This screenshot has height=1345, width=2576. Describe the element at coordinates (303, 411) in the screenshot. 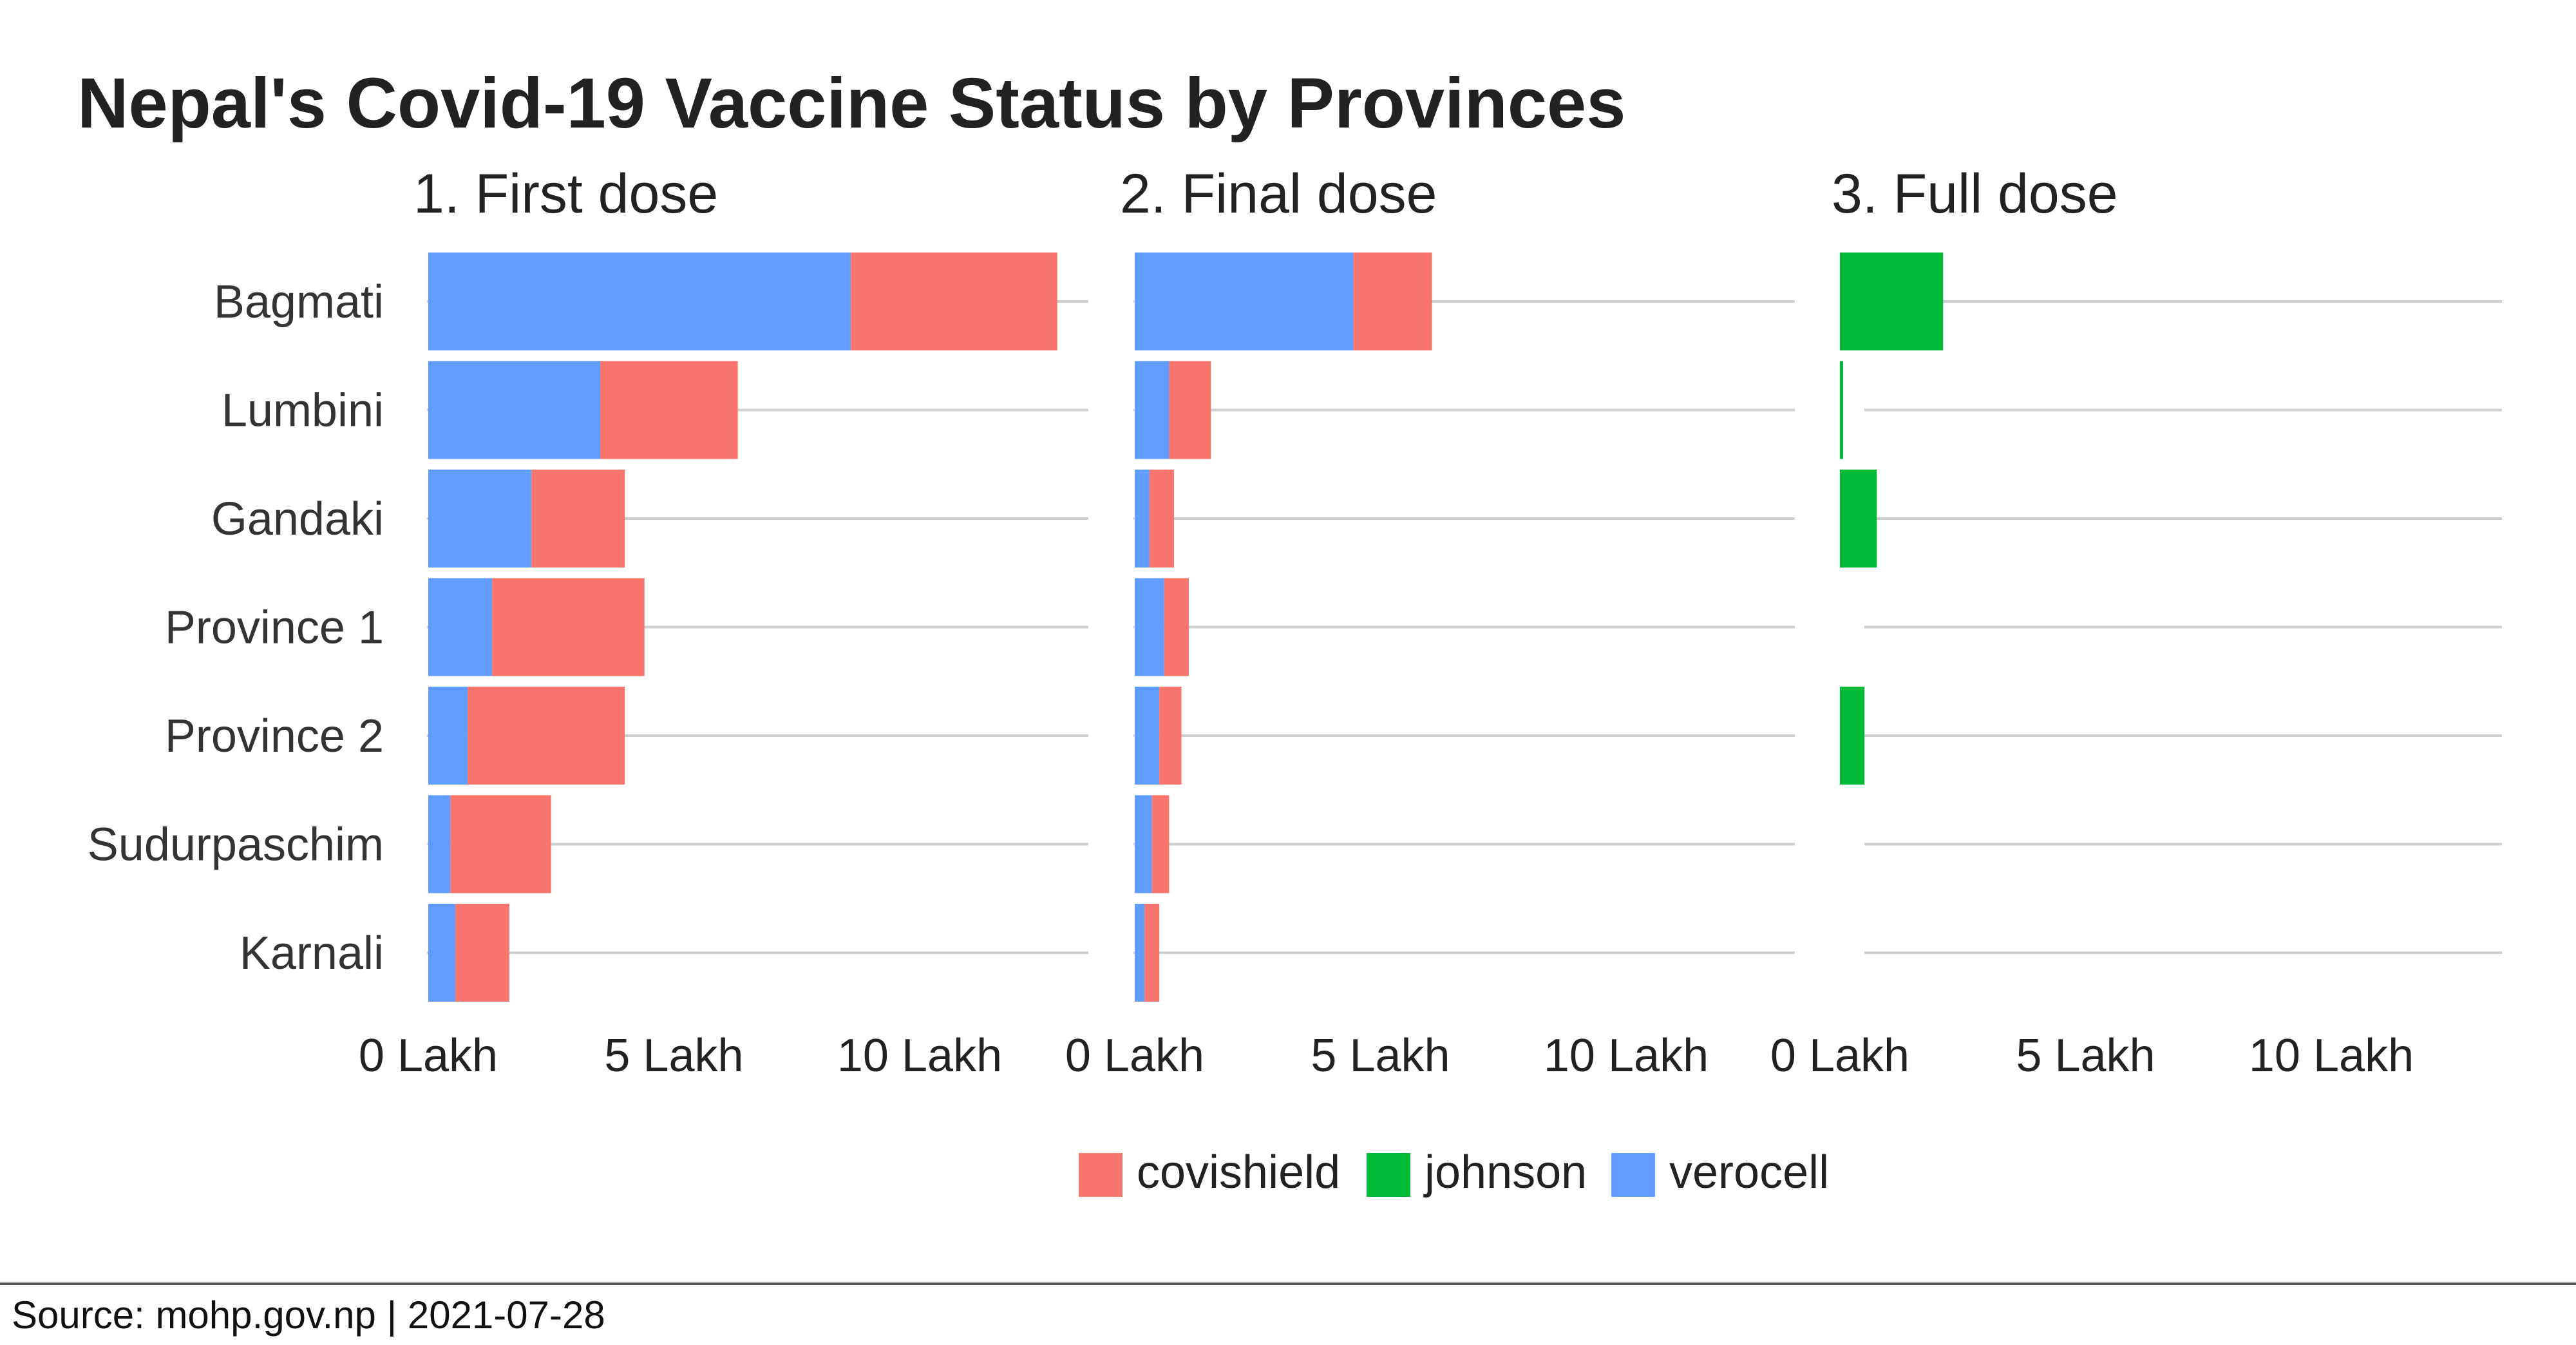

I see `category-label: Lumbini` at that location.